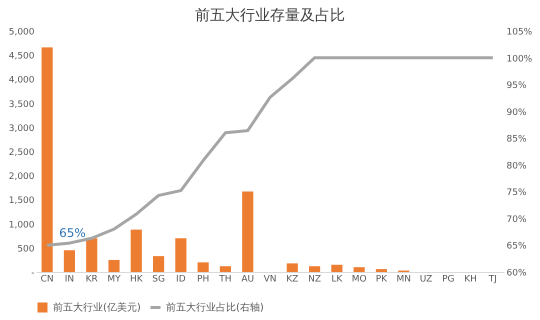 The image size is (540, 320). What do you see at coordinates (203, 279) in the screenshot?
I see `x-tick-label: PH` at bounding box center [203, 279].